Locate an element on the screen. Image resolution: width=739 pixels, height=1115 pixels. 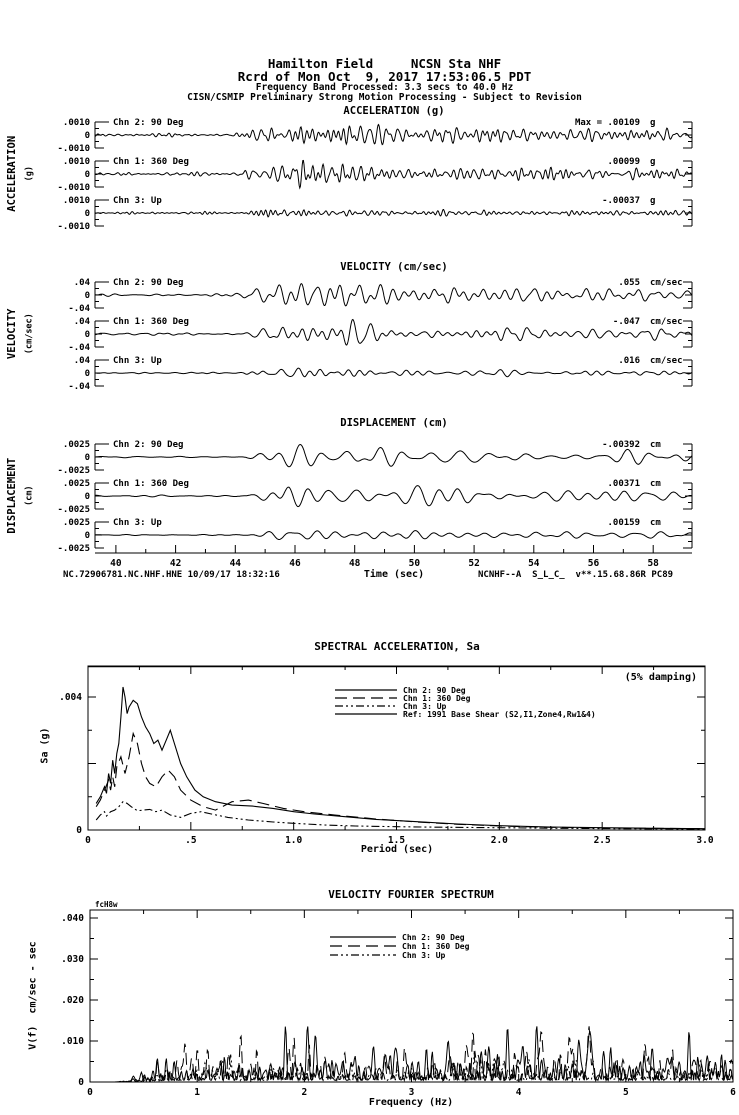
trace-displacement-cm-chn-3-up is located at coordinates (394, 535).